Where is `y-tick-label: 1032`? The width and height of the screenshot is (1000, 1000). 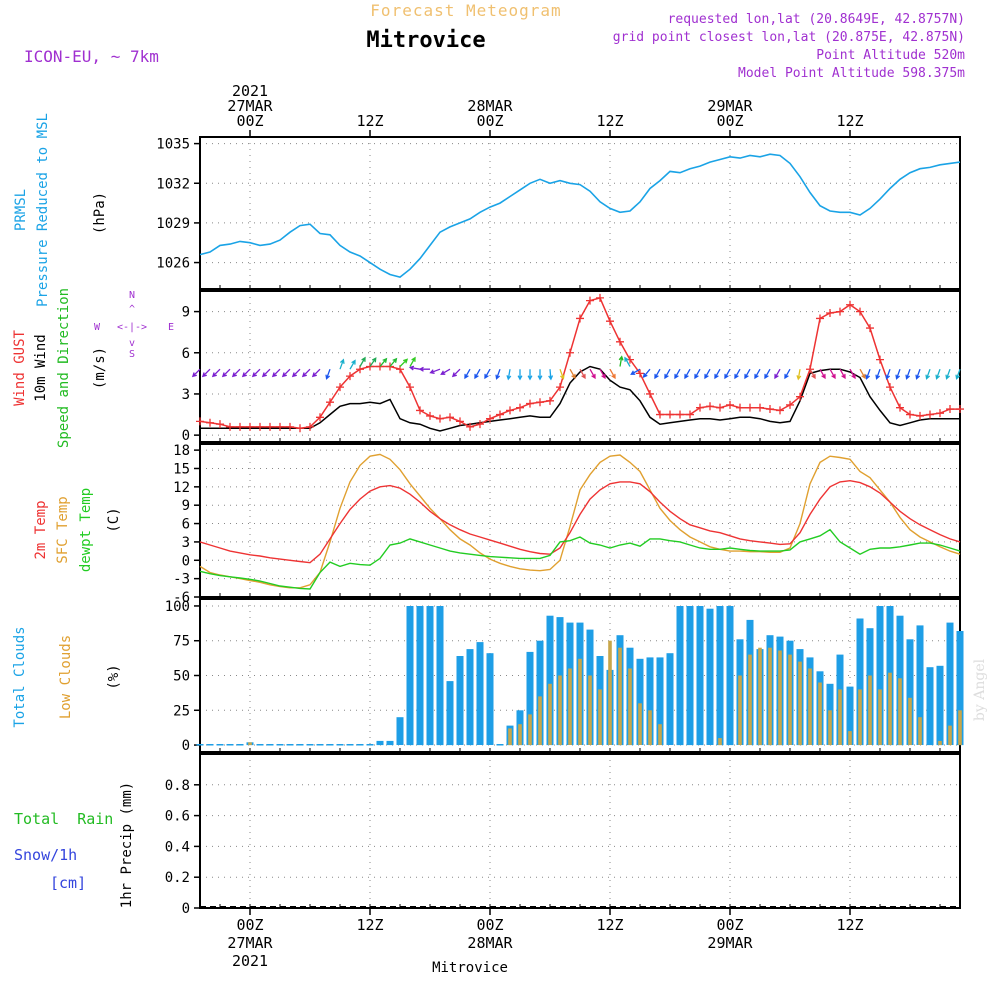
y-tick-label: 1032 is located at coordinates (173, 184).